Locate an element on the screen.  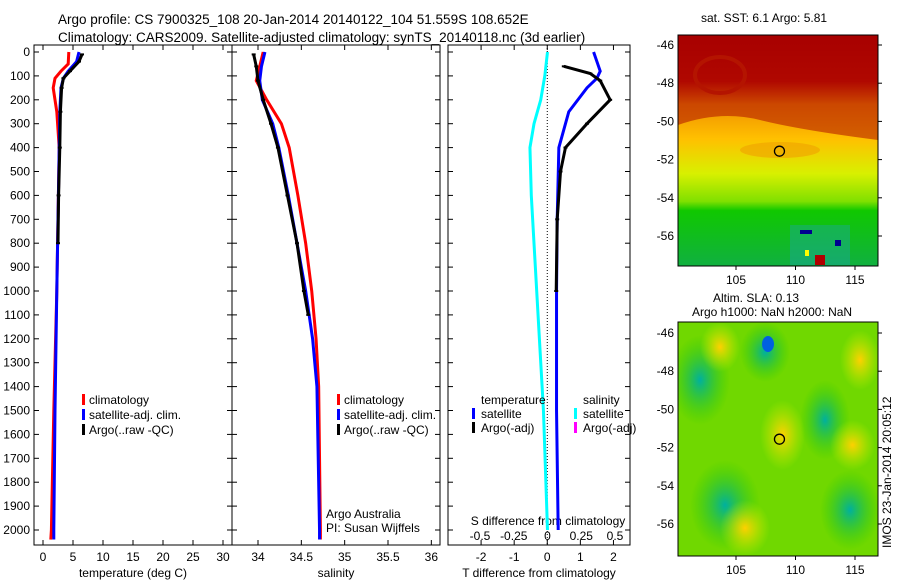
top-x-tick-label: -0.25 is located at coordinates (514, 536).